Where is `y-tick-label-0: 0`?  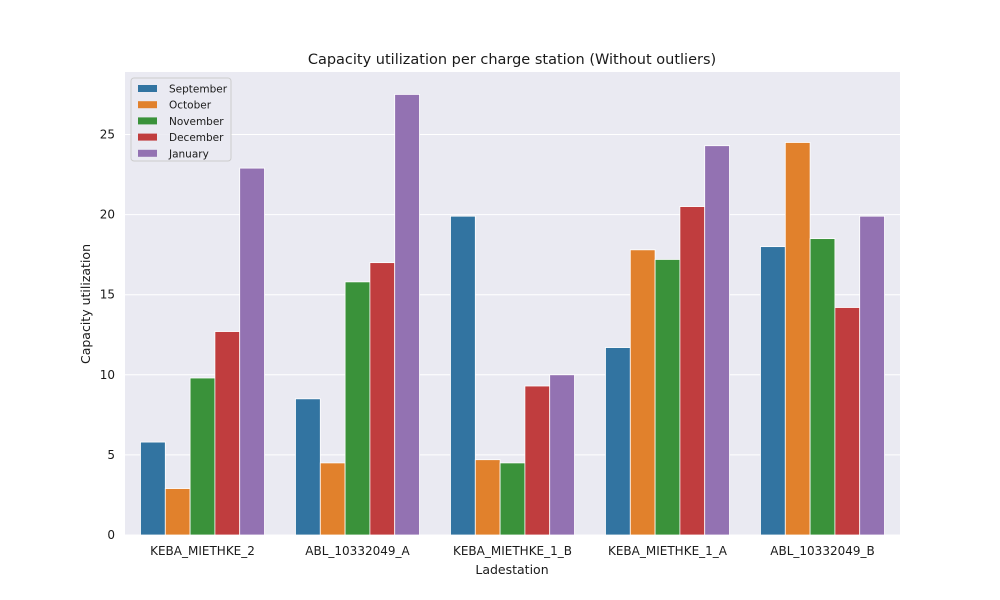
y-tick-label-0: 0 is located at coordinates (111, 535).